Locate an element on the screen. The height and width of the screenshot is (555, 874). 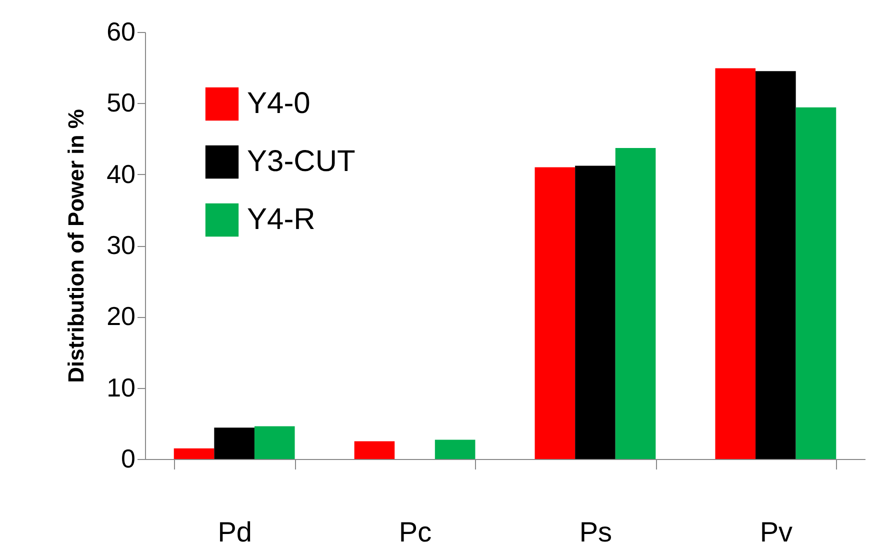
y-tick-label: 30 is located at coordinates (121, 245).